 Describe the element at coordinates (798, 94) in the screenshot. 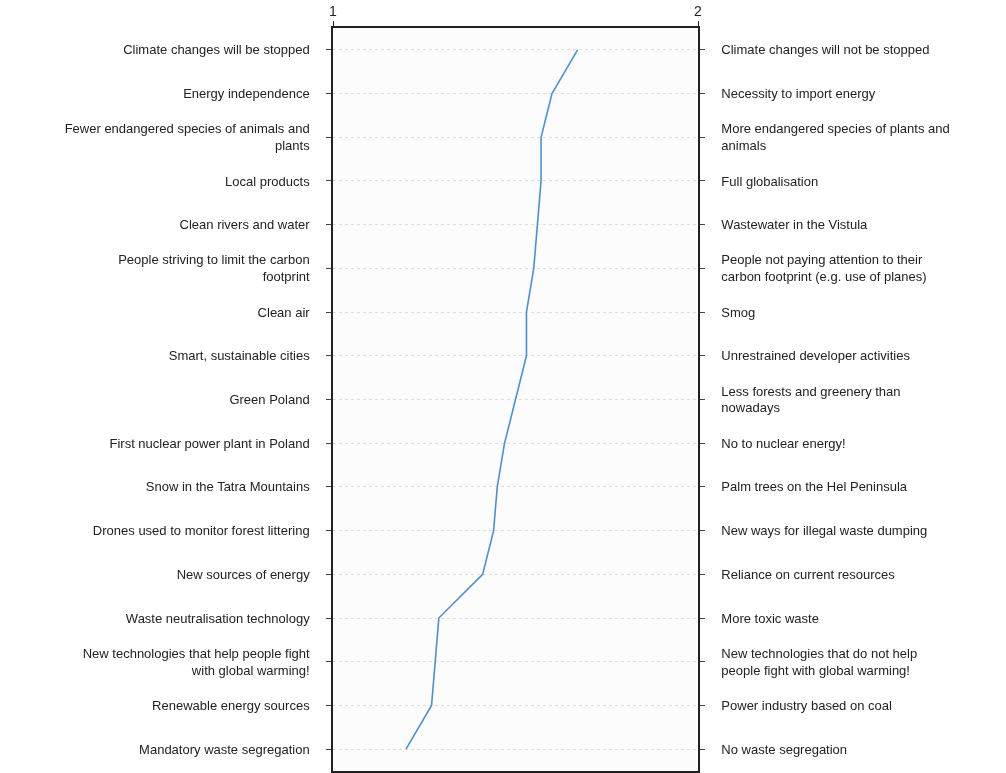

I see `y2-tick-label: Necessity to import energy` at that location.